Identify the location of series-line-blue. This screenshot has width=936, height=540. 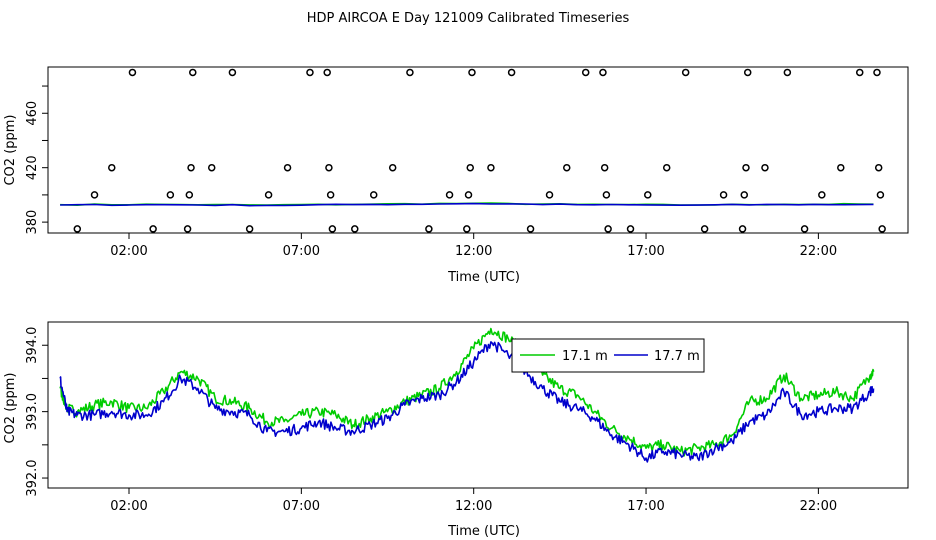
(467, 204).